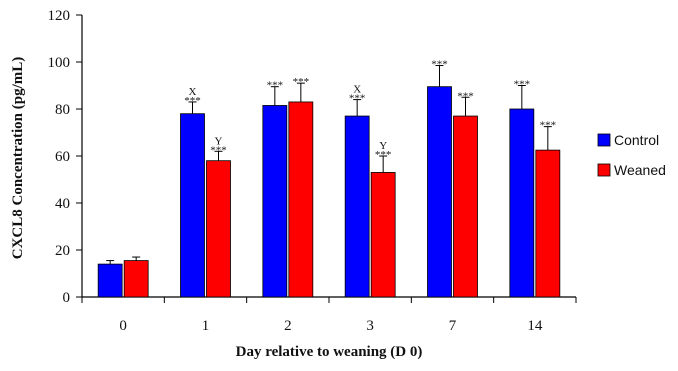 The width and height of the screenshot is (678, 371). What do you see at coordinates (640, 170) in the screenshot?
I see `legend-label-weaned: Weaned` at bounding box center [640, 170].